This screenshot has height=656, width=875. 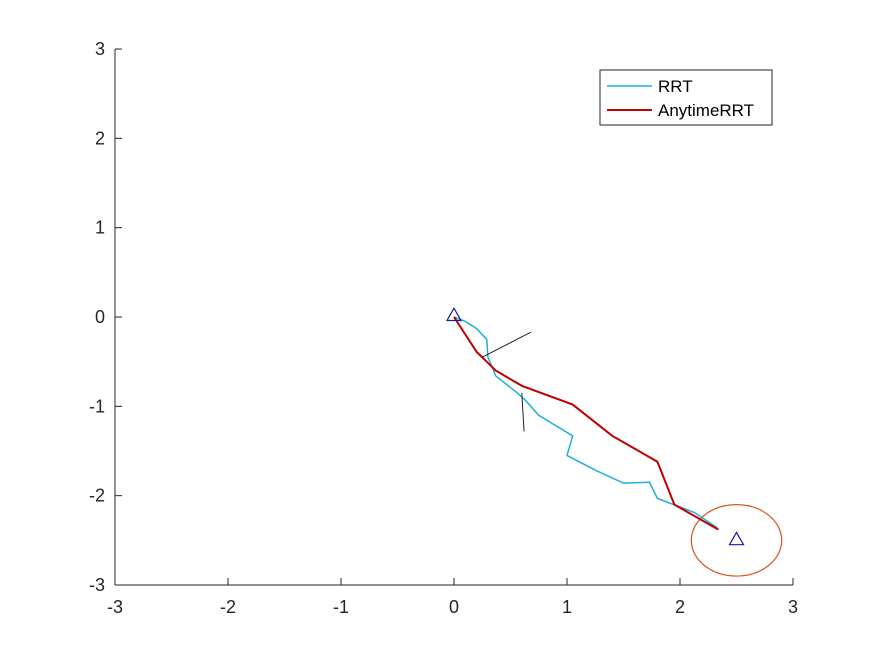 What do you see at coordinates (115, 607) in the screenshot?
I see `x-tick-label: -3` at bounding box center [115, 607].